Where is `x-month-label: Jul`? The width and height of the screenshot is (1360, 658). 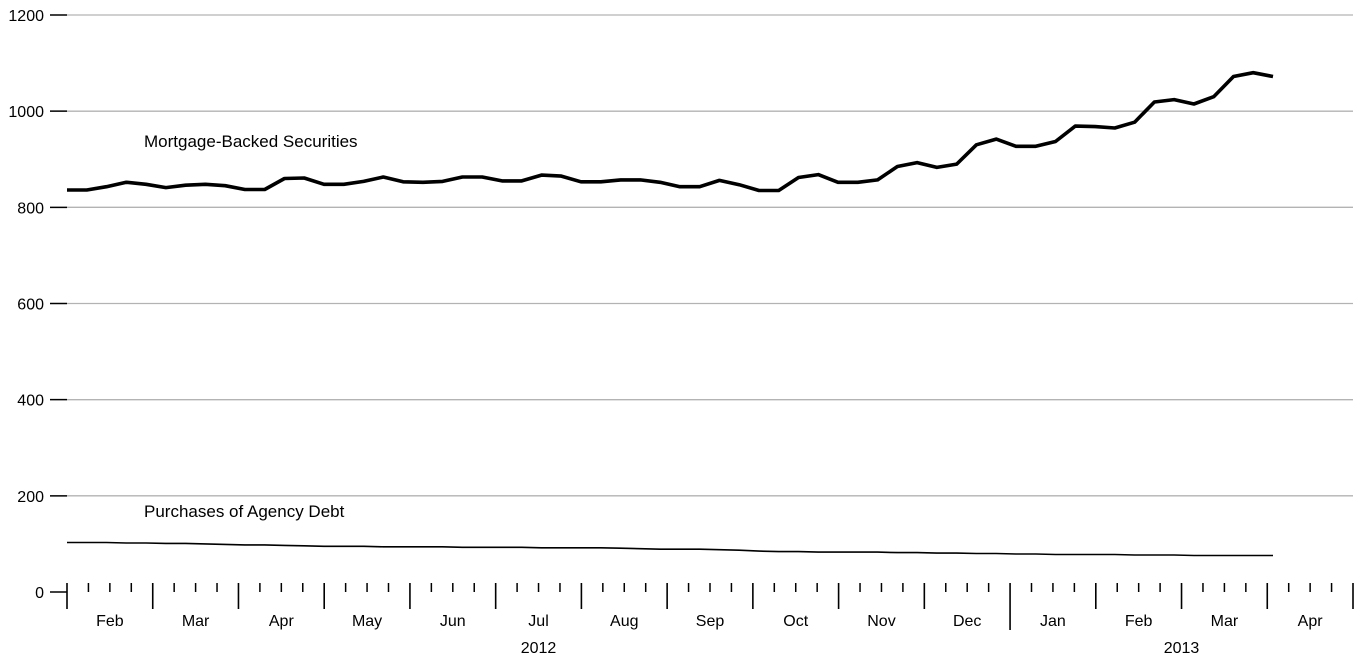
x-month-label: Jul is located at coordinates (538, 621).